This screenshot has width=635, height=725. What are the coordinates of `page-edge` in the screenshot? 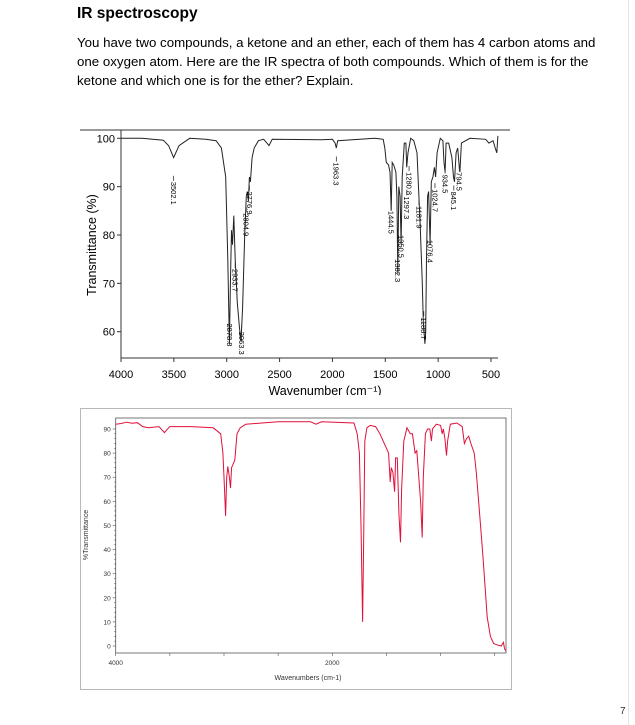 It's located at (628, 362).